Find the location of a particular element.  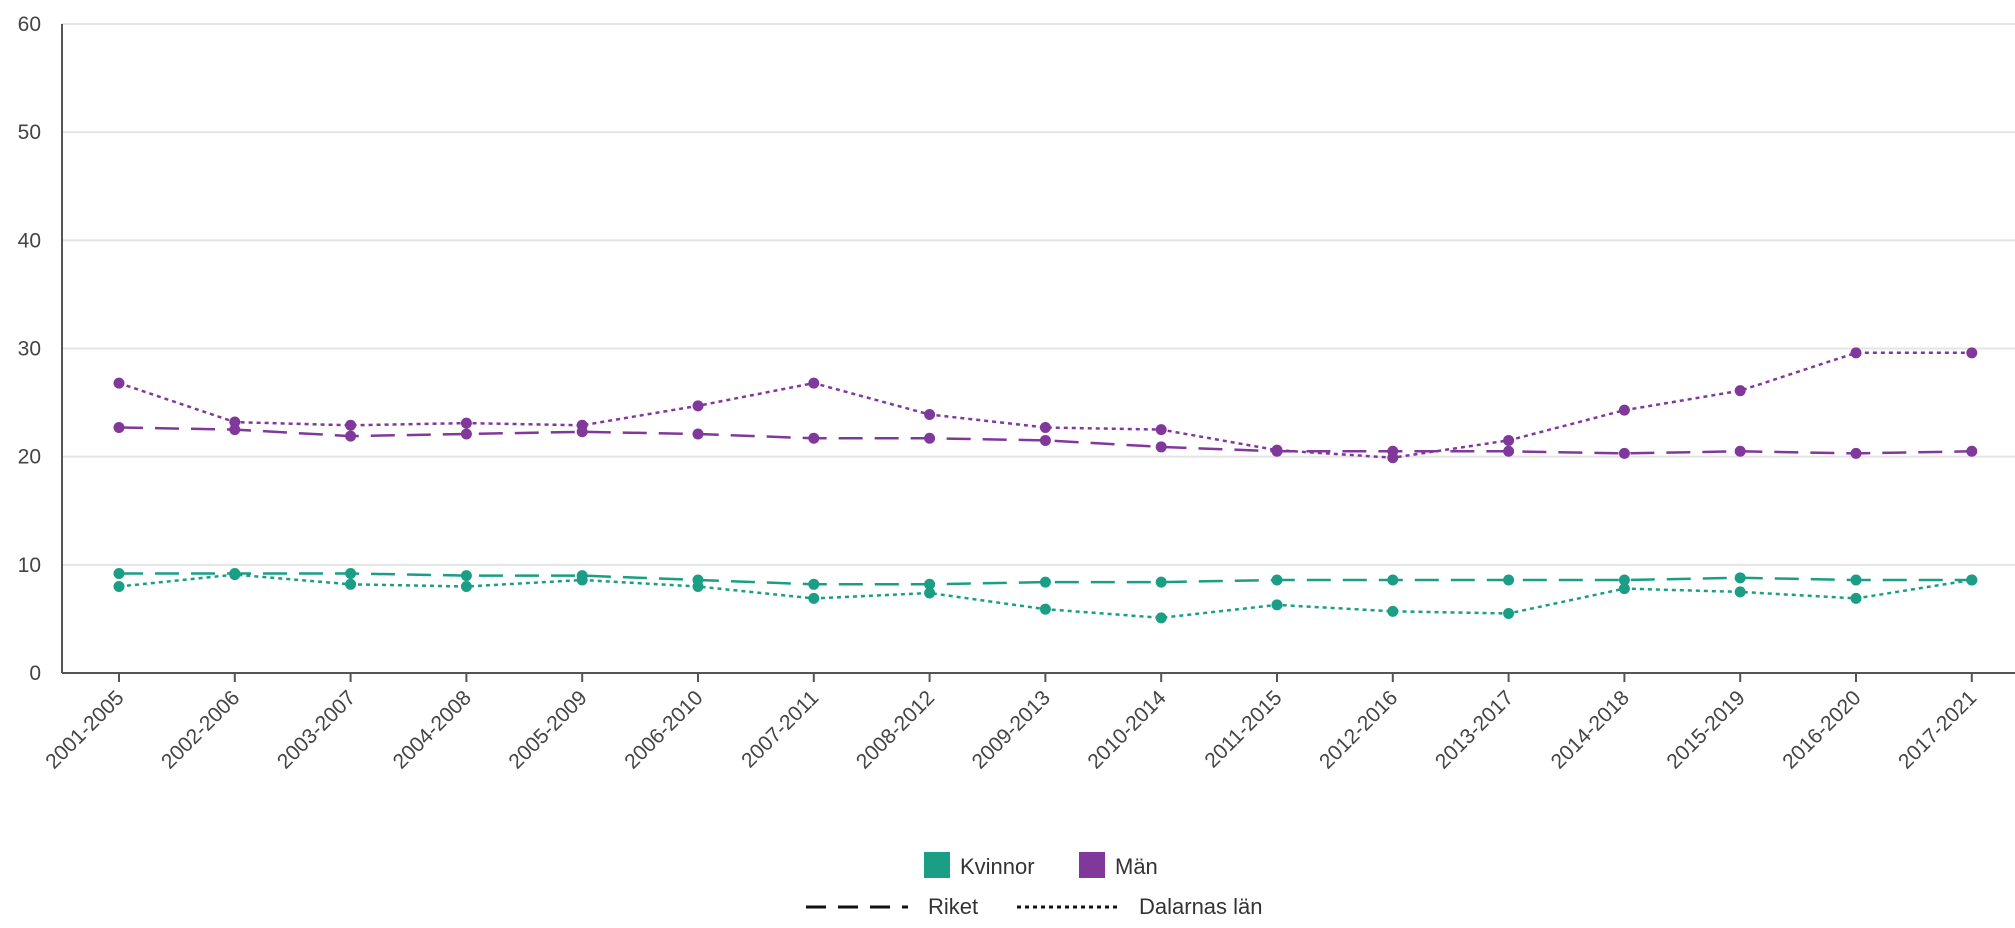

y-tick-label: 60 is located at coordinates (29, 24).